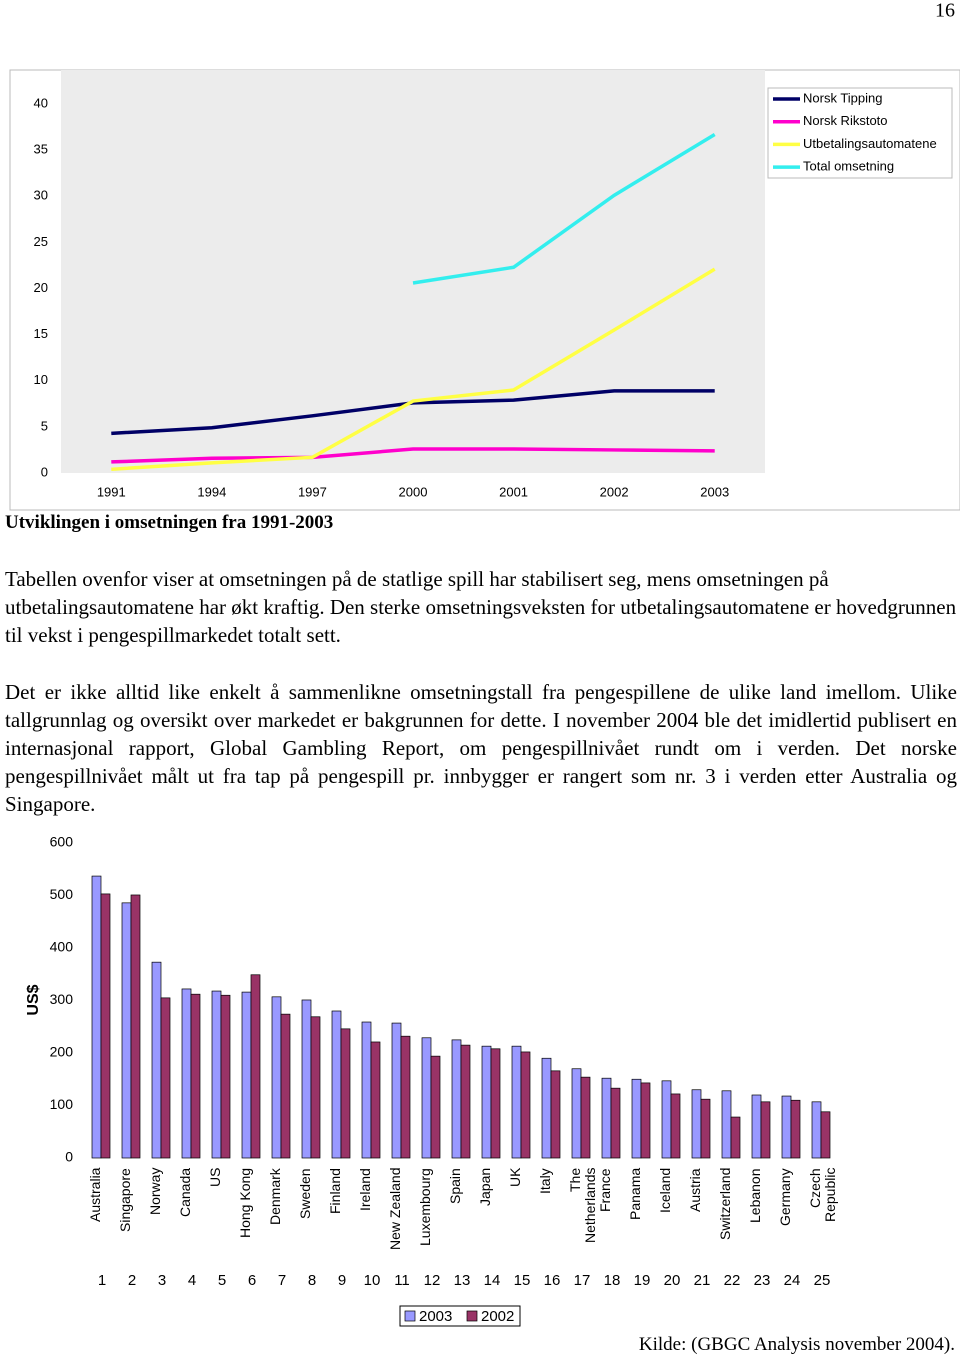  Describe the element at coordinates (485, 1187) in the screenshot. I see `x-tick-label: Japan` at that location.